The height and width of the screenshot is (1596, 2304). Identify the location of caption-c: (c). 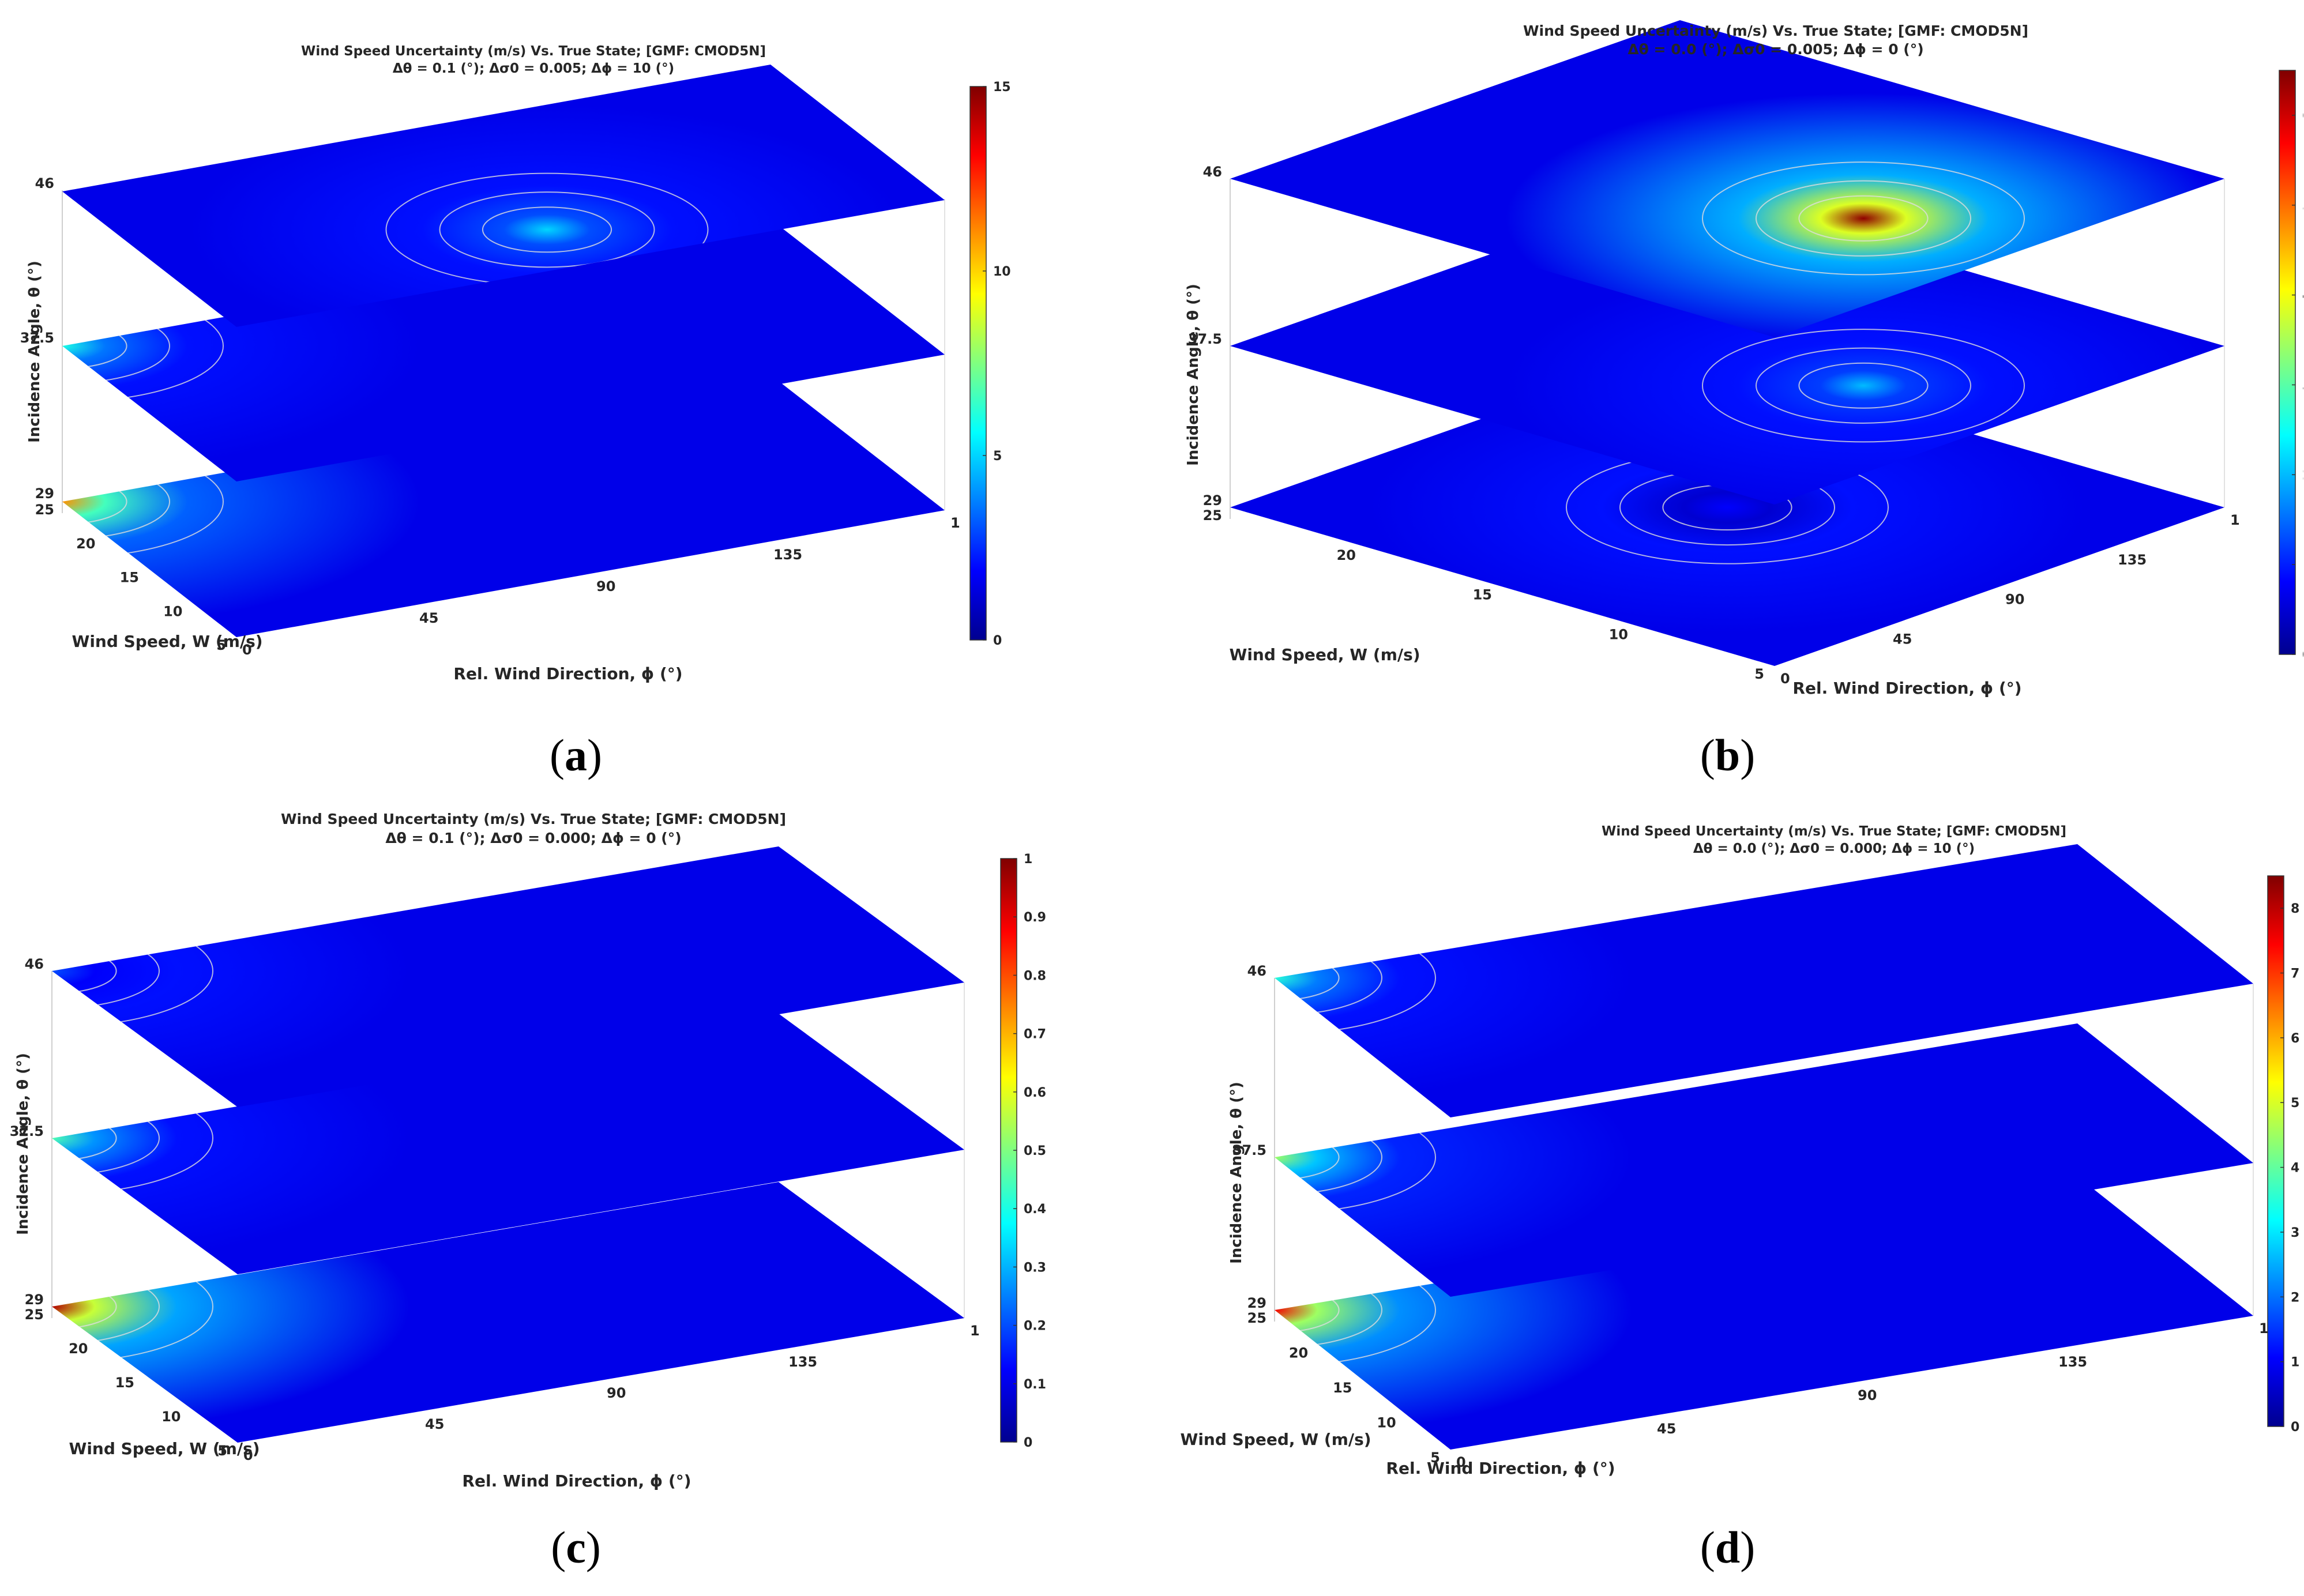
(576, 1548).